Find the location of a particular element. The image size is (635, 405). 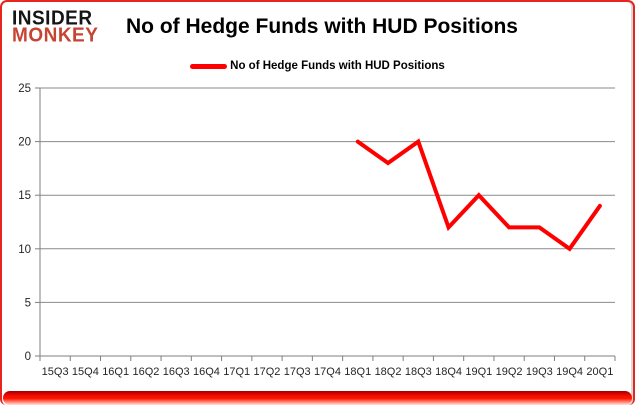

x-tick-label-17Q3: 17Q3 is located at coordinates (297, 372).